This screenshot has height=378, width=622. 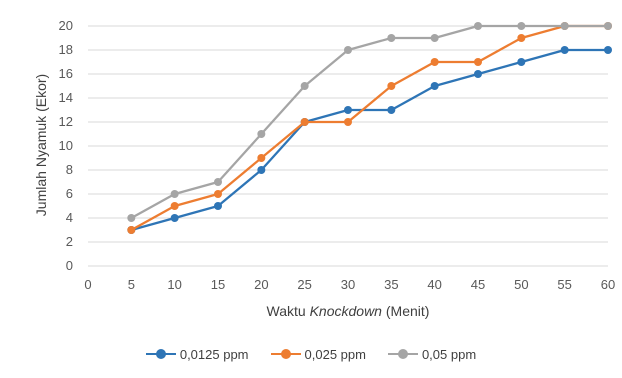 I want to click on y-axis-label: Jumlah Nyamuk (Ekor), so click(x=41, y=145).